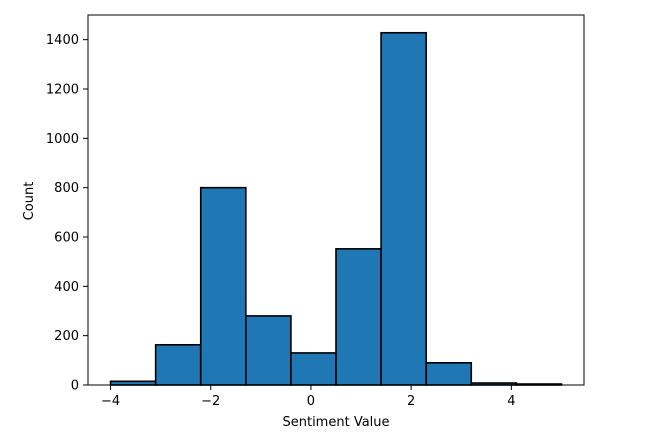 This screenshot has width=667, height=445. What do you see at coordinates (210, 401) in the screenshot?
I see `x-tick-label: −2` at bounding box center [210, 401].